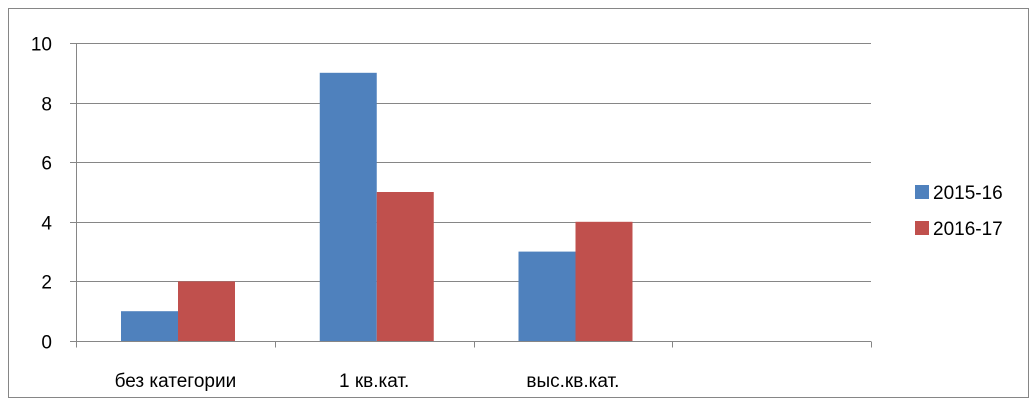  I want to click on y-tick-labels: 0 2 4 6 8 10, so click(42, 194).